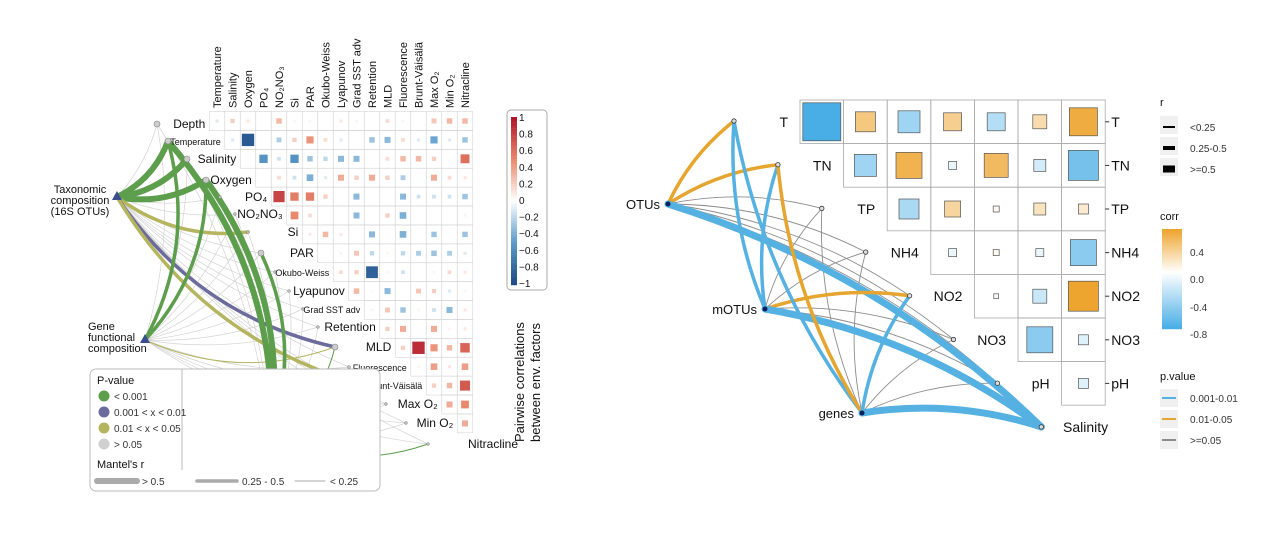  What do you see at coordinates (331, 310) in the screenshot?
I see `env-node-label: Grad SST adv` at bounding box center [331, 310].